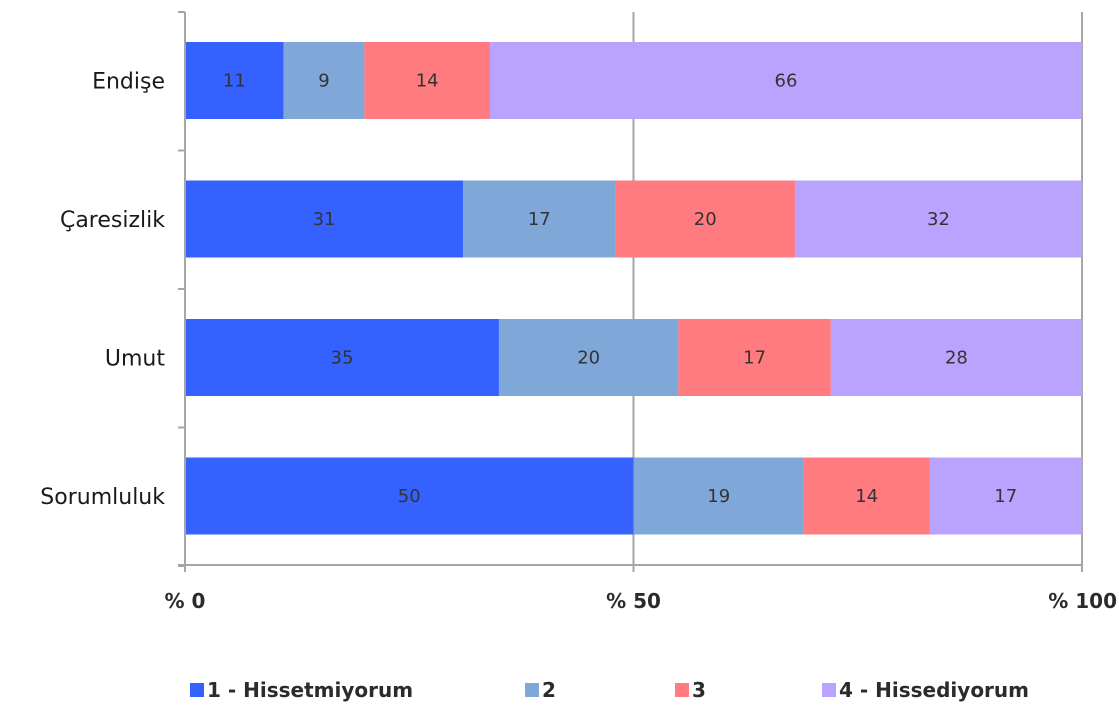  Describe the element at coordinates (185, 601) in the screenshot. I see `x-tick-label-0: % 0` at that location.